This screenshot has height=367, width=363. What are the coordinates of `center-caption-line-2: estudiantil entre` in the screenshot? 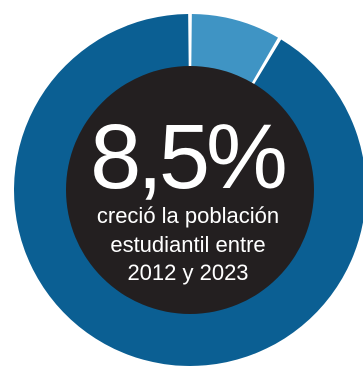 It's located at (187, 244).